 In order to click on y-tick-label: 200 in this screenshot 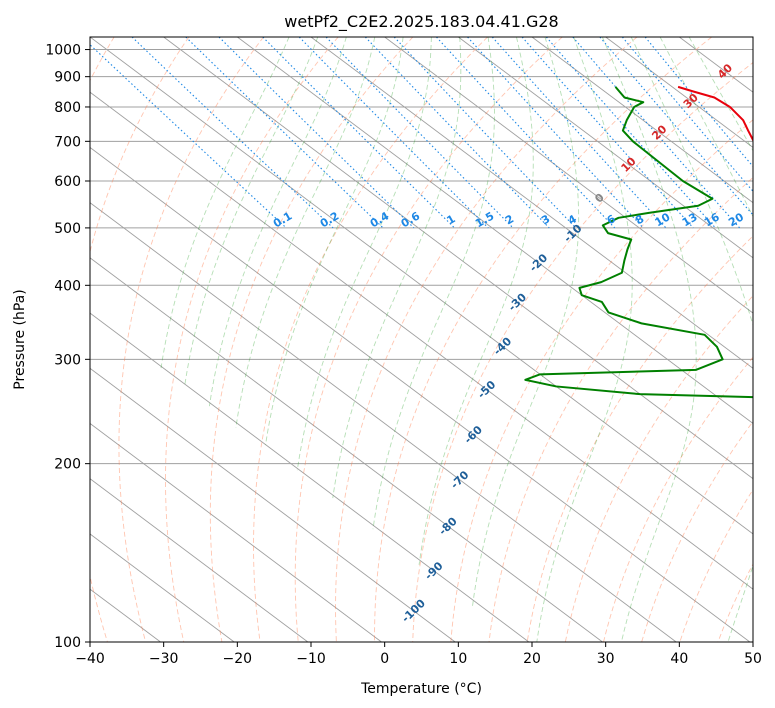, I will do `click(67, 465)`.